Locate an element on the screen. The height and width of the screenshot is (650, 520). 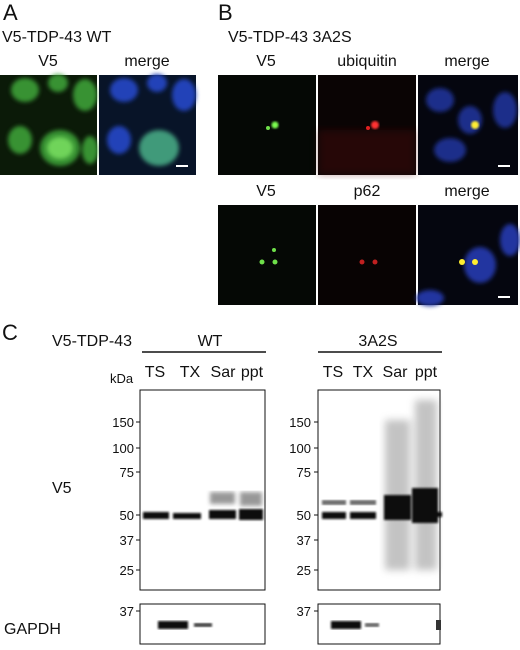
panel-letter: B is located at coordinates (225, 12).